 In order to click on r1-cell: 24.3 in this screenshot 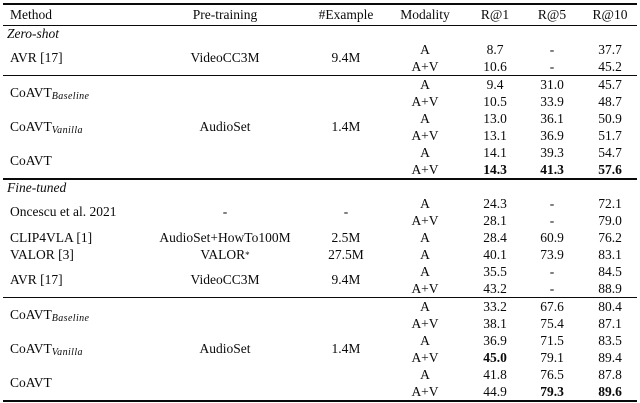, I will do `click(495, 203)`.